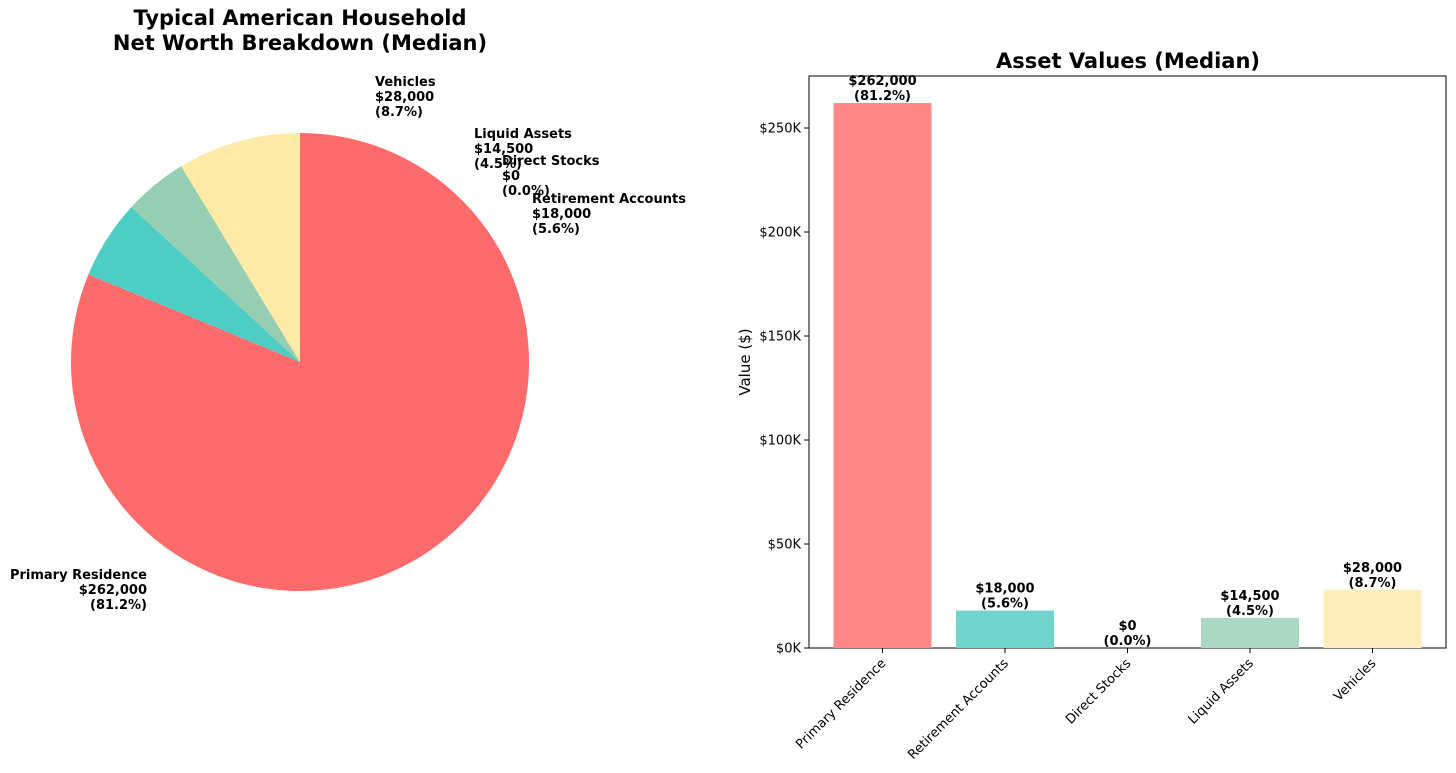  Describe the element at coordinates (958, 709) in the screenshot. I see `x-tick-label-retirement-accounts: Retirement Accounts` at that location.